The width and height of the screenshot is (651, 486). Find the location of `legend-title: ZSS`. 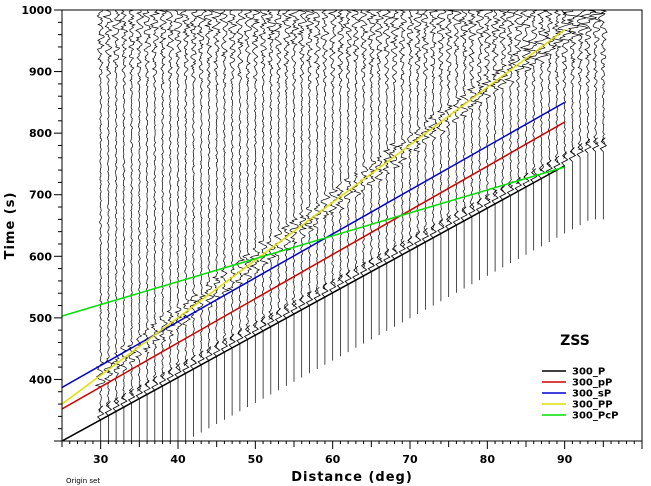

legend-title: ZSS is located at coordinates (575, 341).